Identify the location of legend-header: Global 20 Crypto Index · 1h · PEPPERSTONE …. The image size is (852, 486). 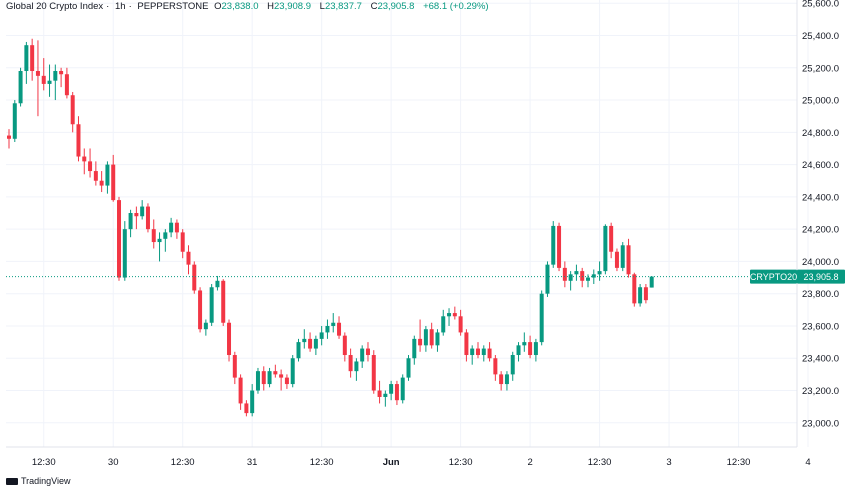
(247, 6).